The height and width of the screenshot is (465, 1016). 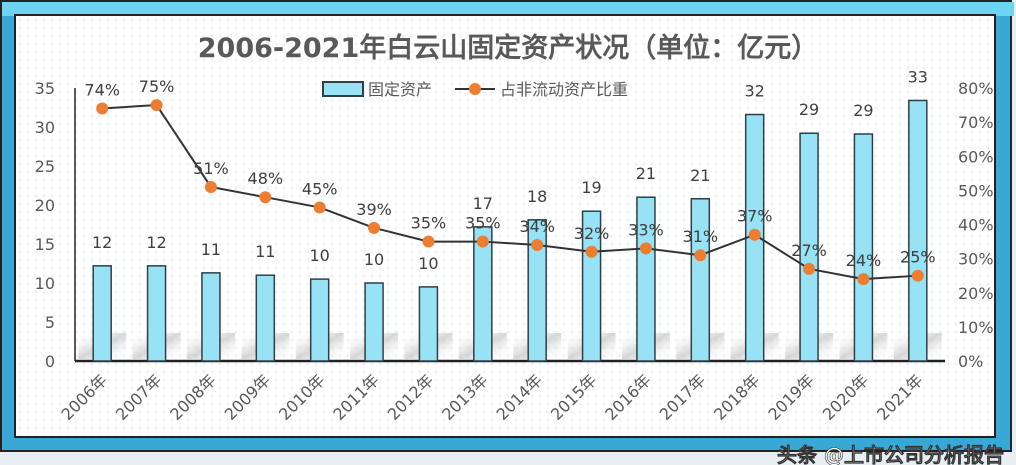 I want to click on line-data-label: 45%, so click(x=320, y=188).